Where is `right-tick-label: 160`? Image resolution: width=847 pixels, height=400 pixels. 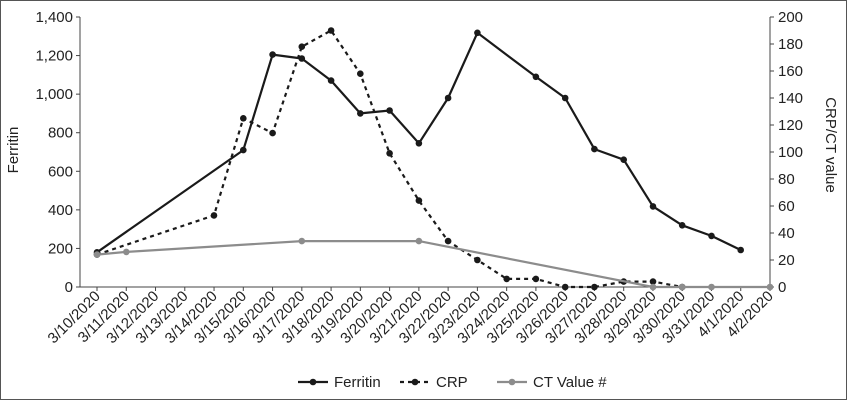 right-tick-label: 160 is located at coordinates (790, 71).